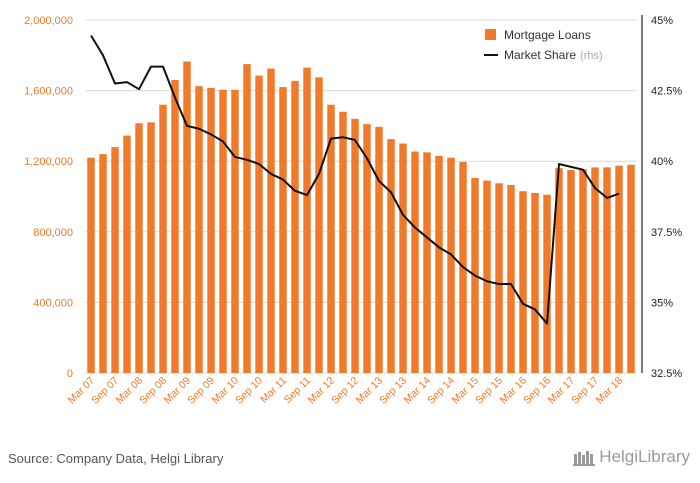 The height and width of the screenshot is (483, 700). I want to click on library-icon, so click(584, 458).